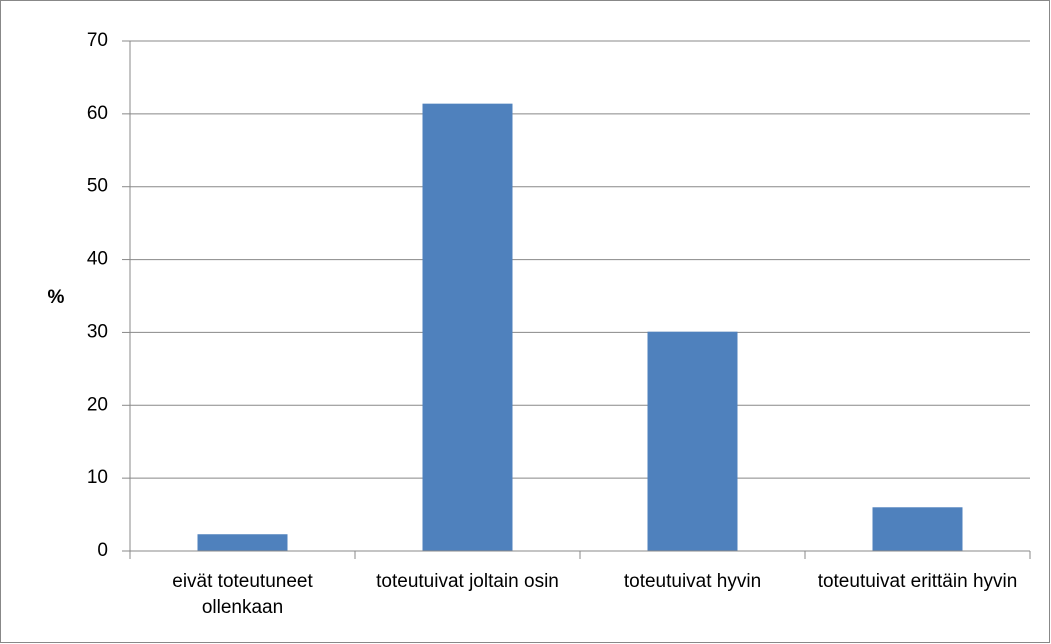 The width and height of the screenshot is (1051, 644). Describe the element at coordinates (97, 40) in the screenshot. I see `y-tick-label: 70` at that location.